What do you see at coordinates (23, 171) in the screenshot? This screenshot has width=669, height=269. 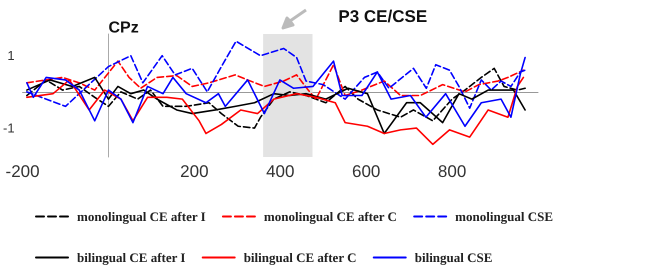 I see `x-tick-label: -200` at bounding box center [23, 171].